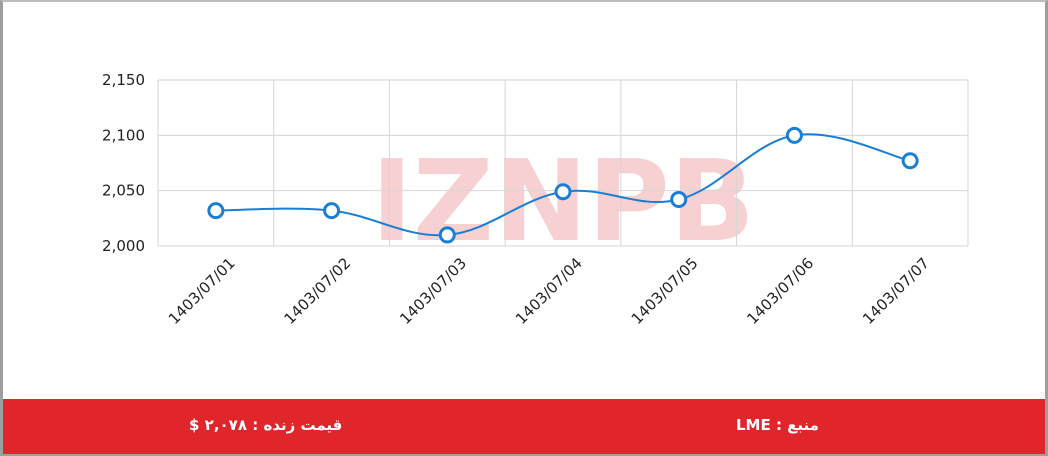 The image size is (1048, 456). Describe the element at coordinates (123, 163) in the screenshot. I see `y-axis: 2,000 2,050 2,100 2,150` at that location.